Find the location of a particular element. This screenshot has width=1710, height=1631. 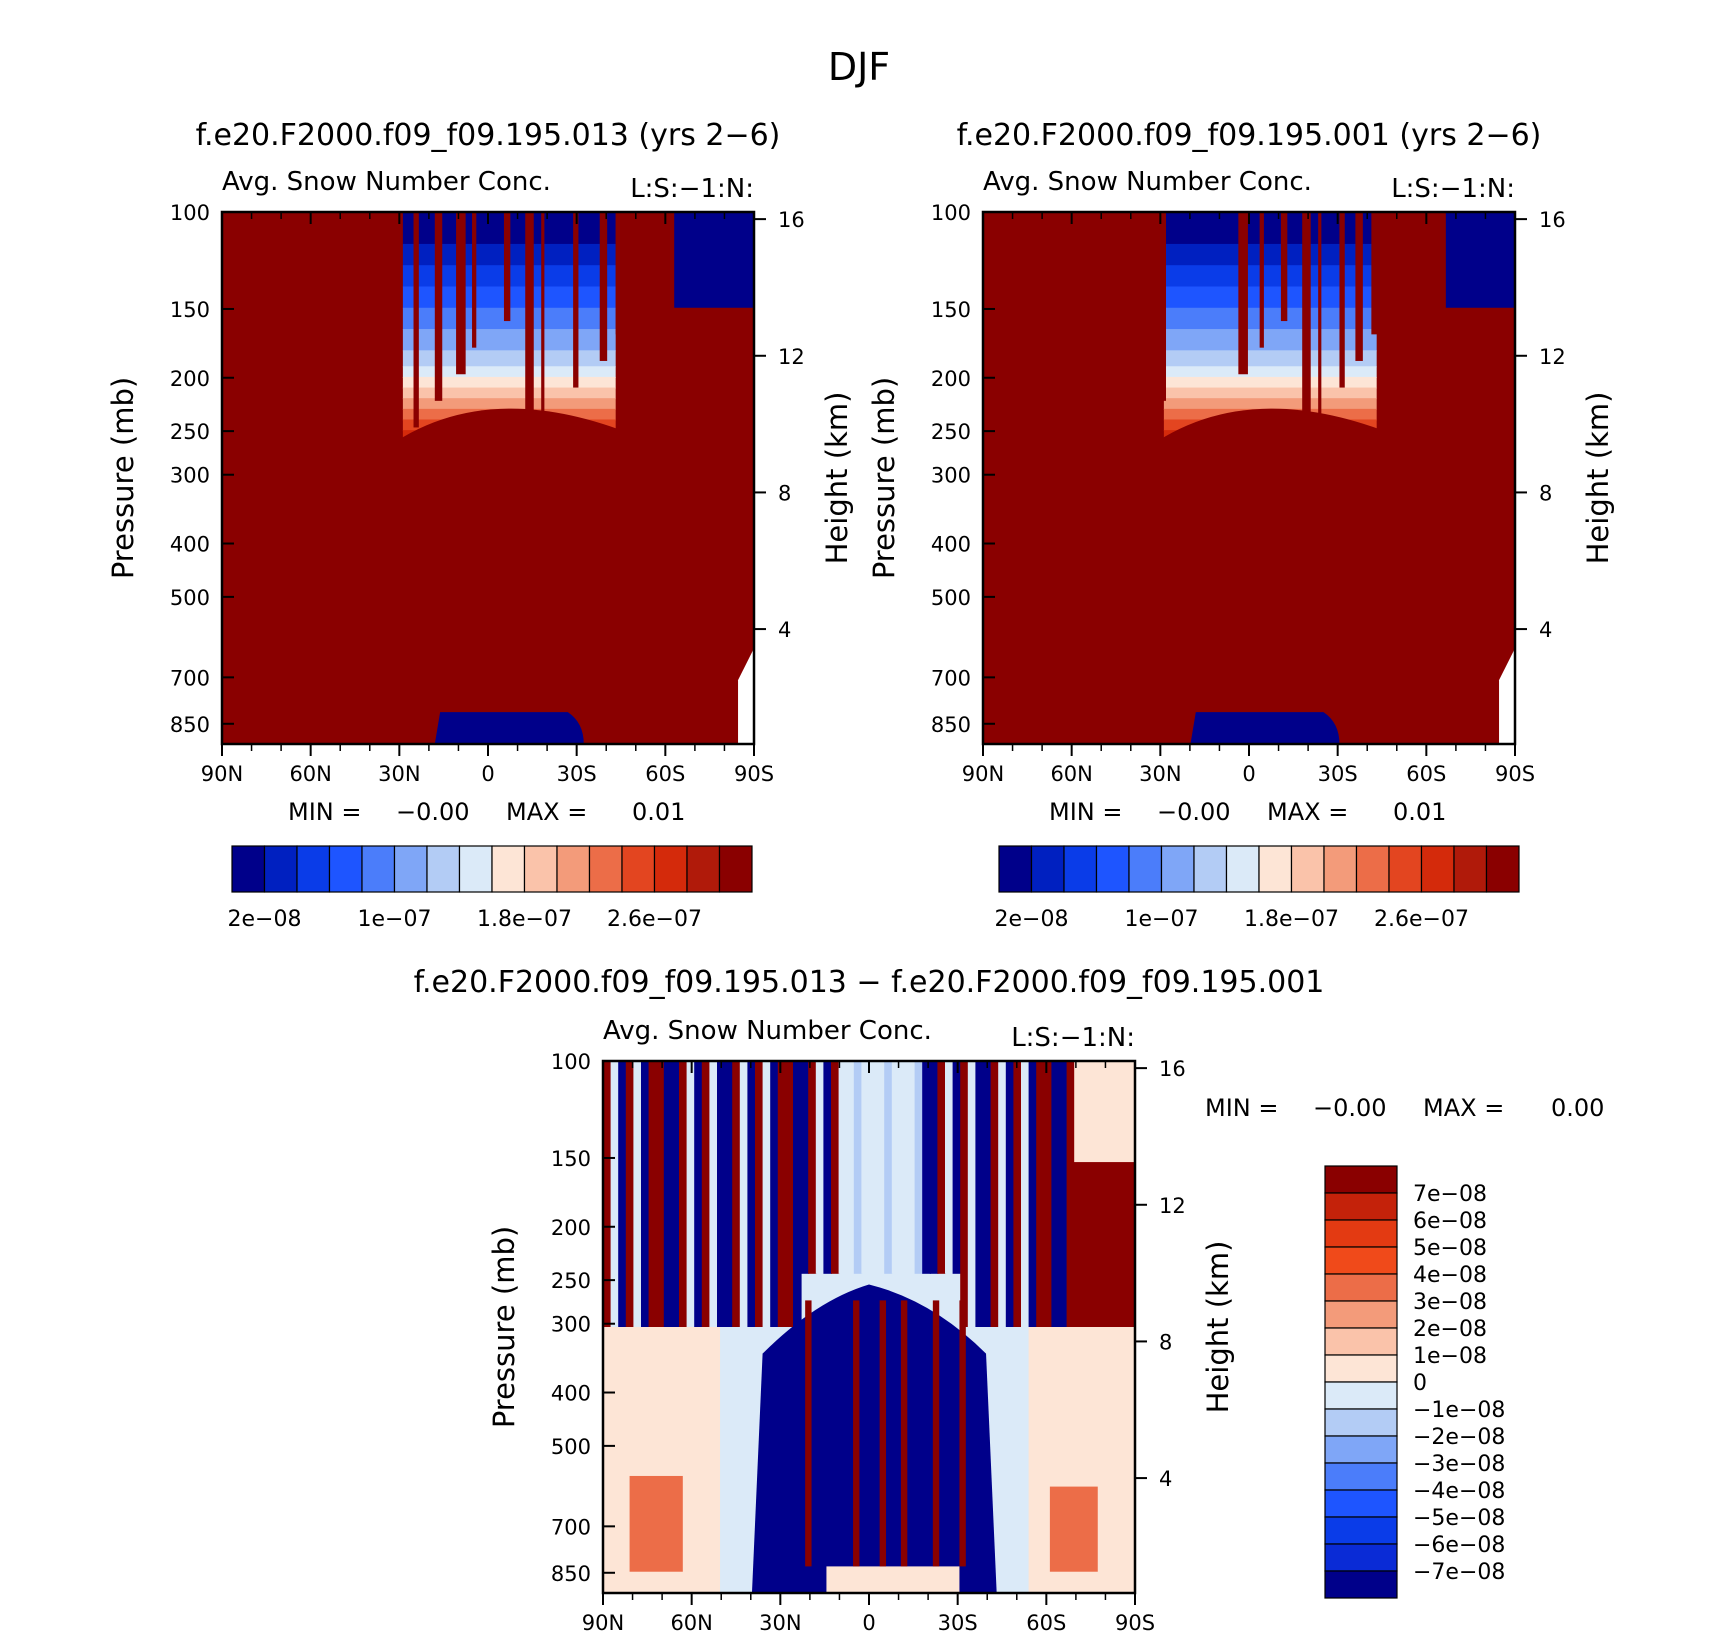

colorbar-label: 6e−08 is located at coordinates (1450, 1221).